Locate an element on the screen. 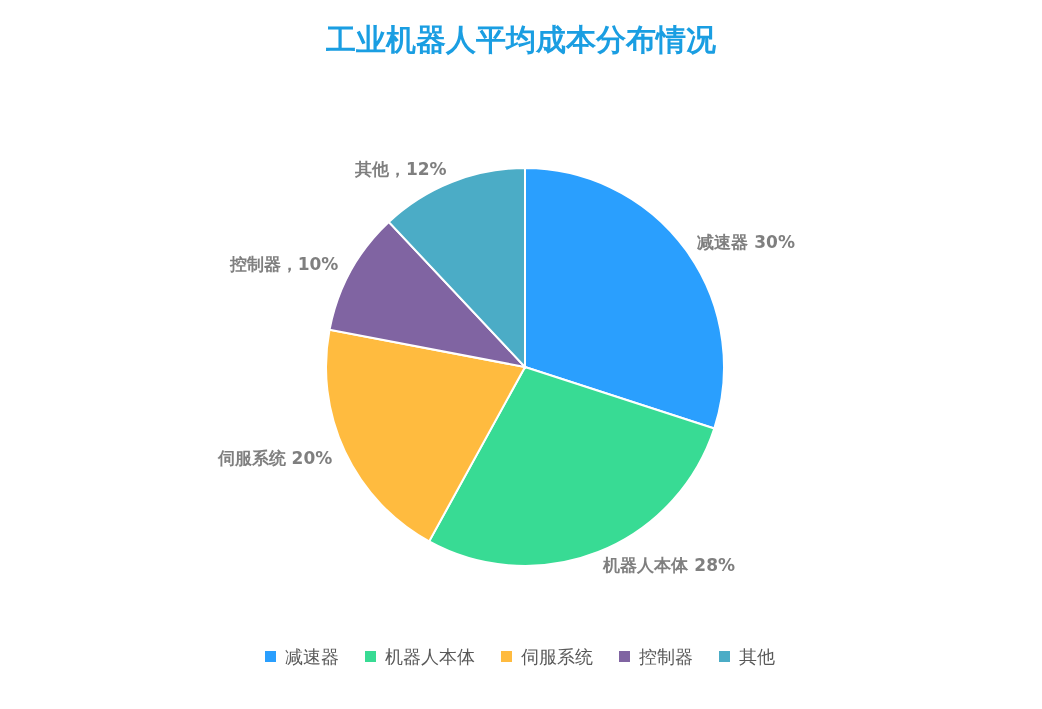 This screenshot has width=1042, height=709. title: 工业机器人平均成本分布情况 is located at coordinates (521, 39).